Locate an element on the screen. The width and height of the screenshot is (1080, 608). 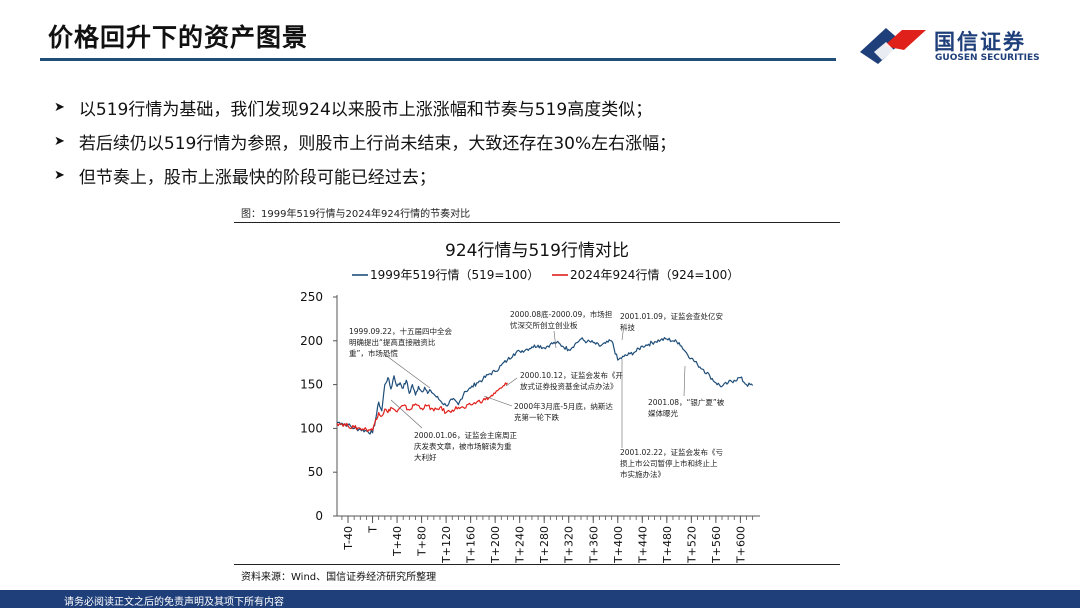
x-tick-label: T+80 is located at coordinates (422, 541).